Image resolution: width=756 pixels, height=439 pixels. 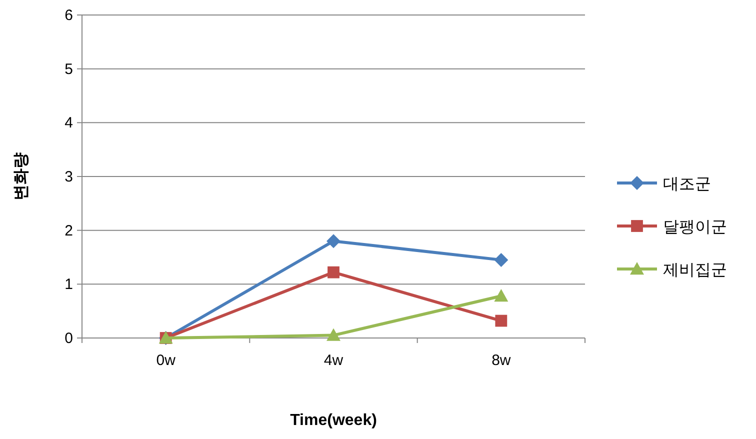 I want to click on x-axis-title: Time(week), so click(x=333, y=420).